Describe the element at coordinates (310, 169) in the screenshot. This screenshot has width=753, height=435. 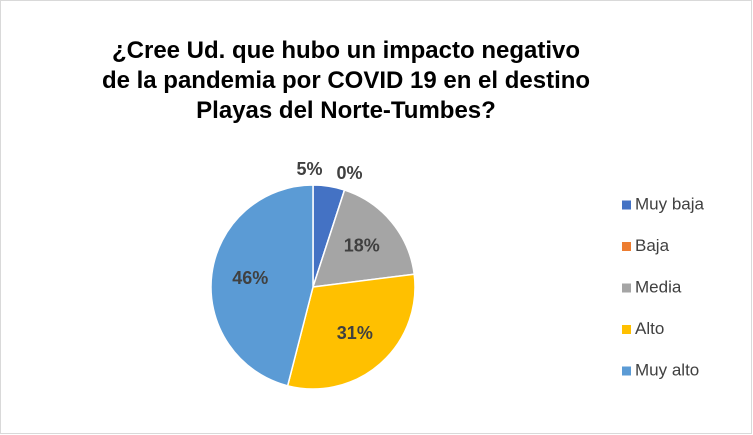
I see `data-label: 5%` at that location.